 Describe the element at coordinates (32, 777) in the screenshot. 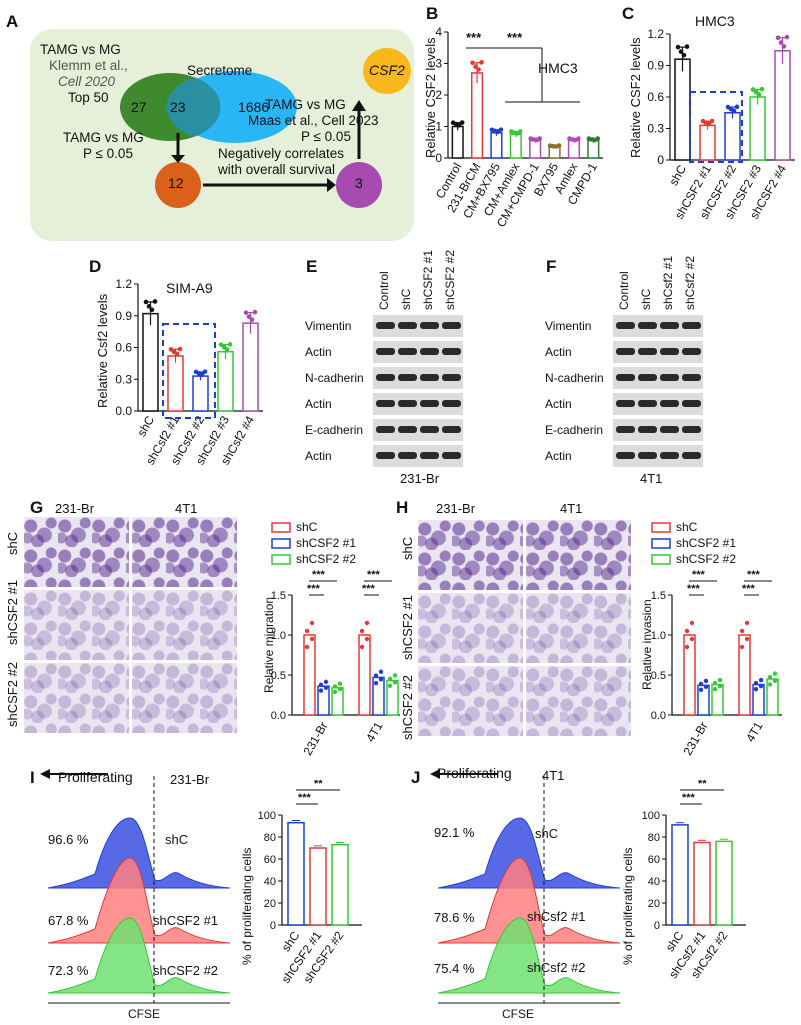

I see `panel-label-i: I` at that location.